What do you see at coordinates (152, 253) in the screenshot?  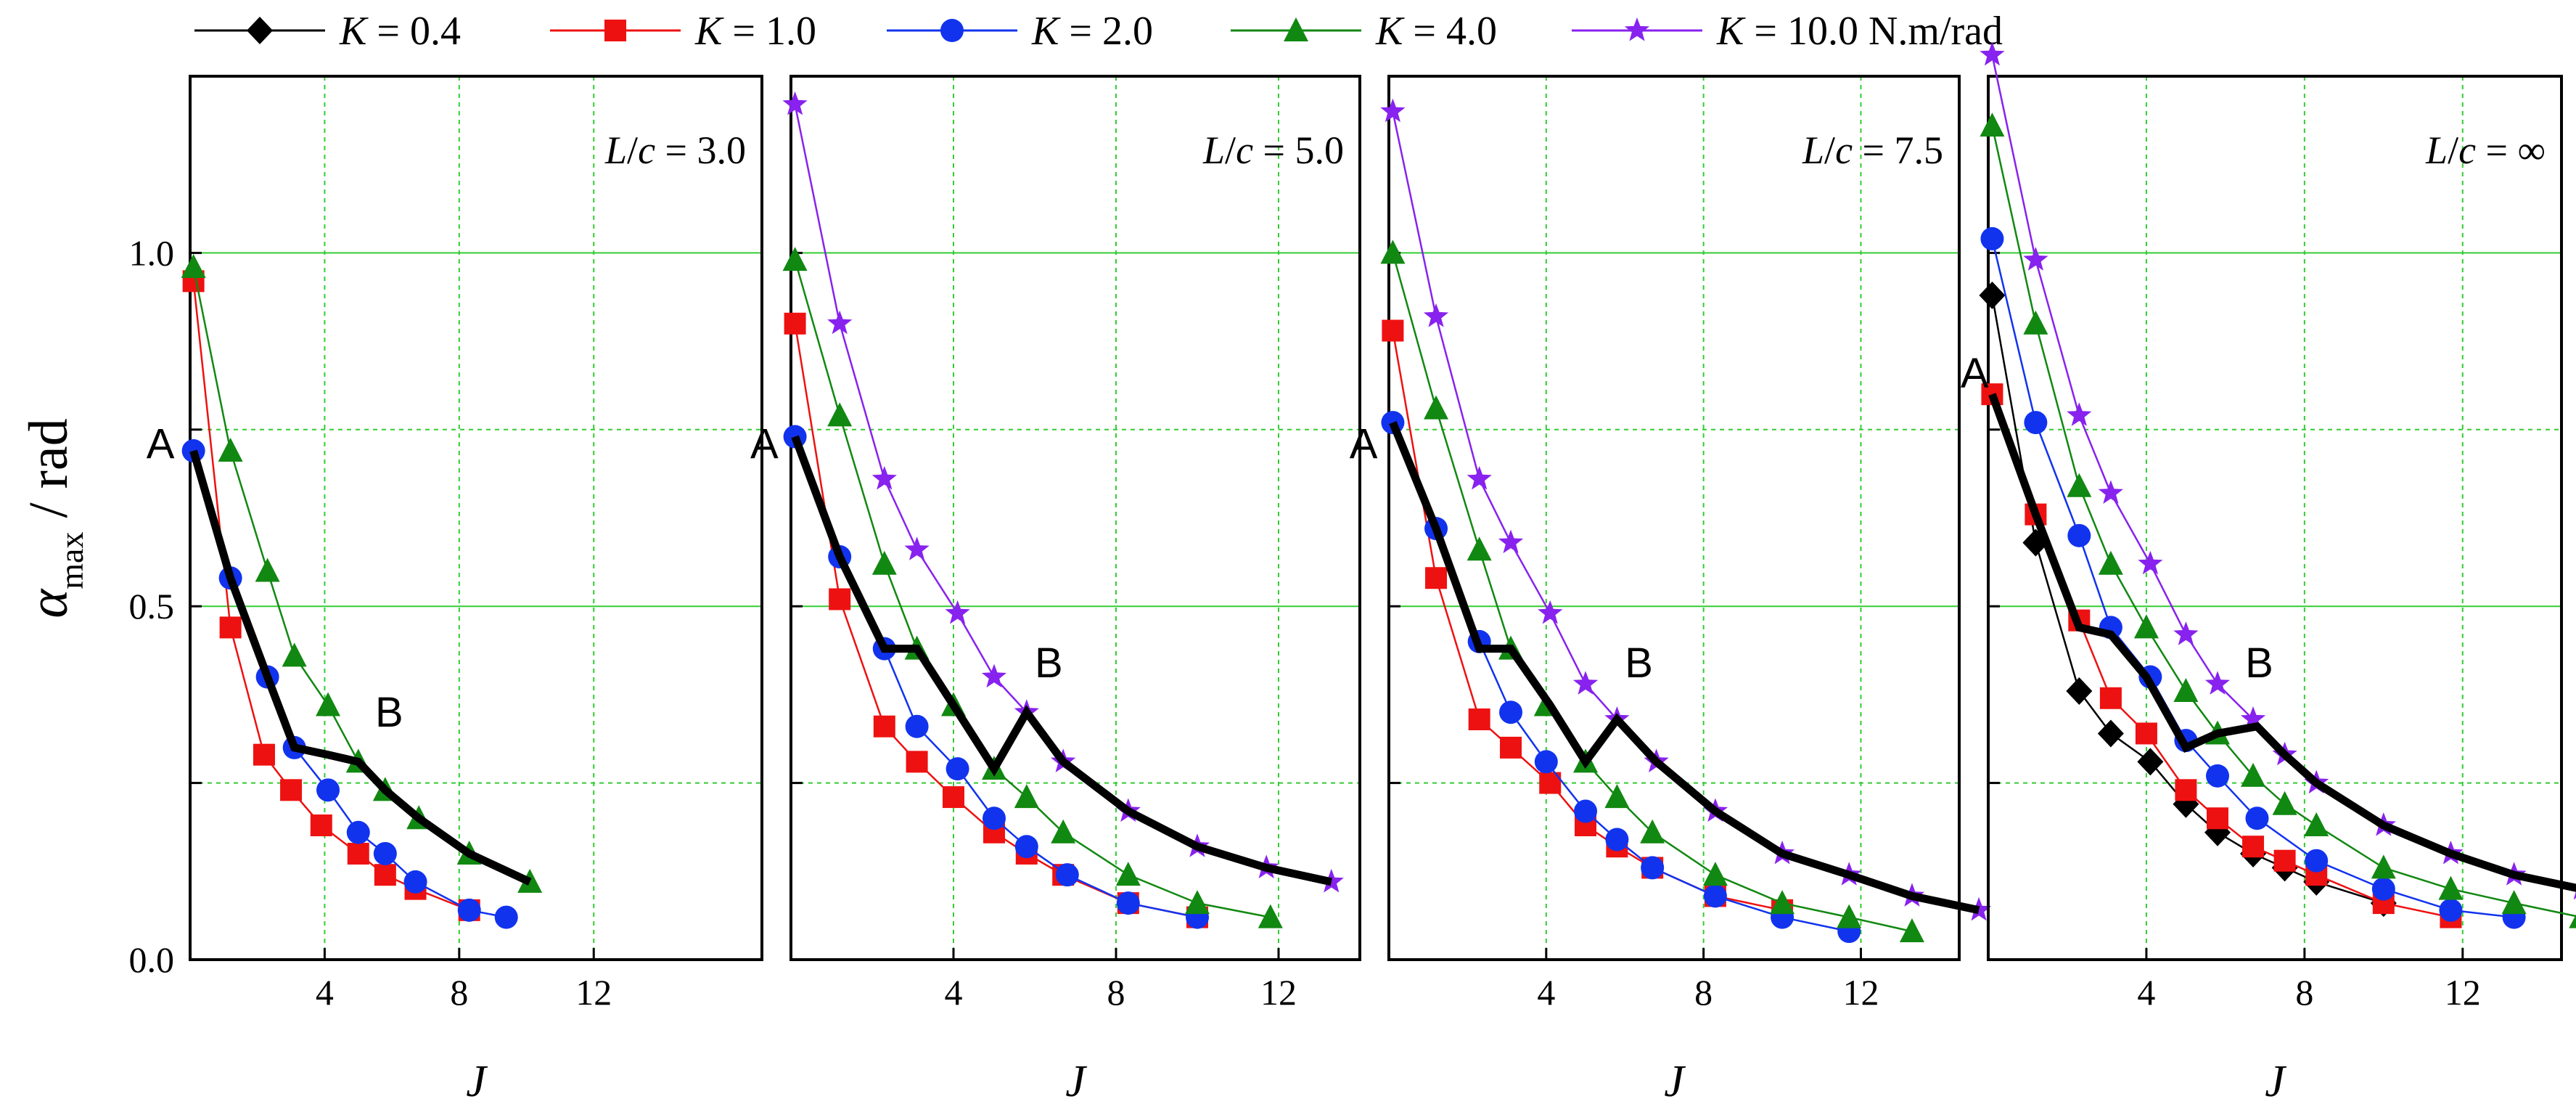 I see `y-tick-label: 1.0` at bounding box center [152, 253].